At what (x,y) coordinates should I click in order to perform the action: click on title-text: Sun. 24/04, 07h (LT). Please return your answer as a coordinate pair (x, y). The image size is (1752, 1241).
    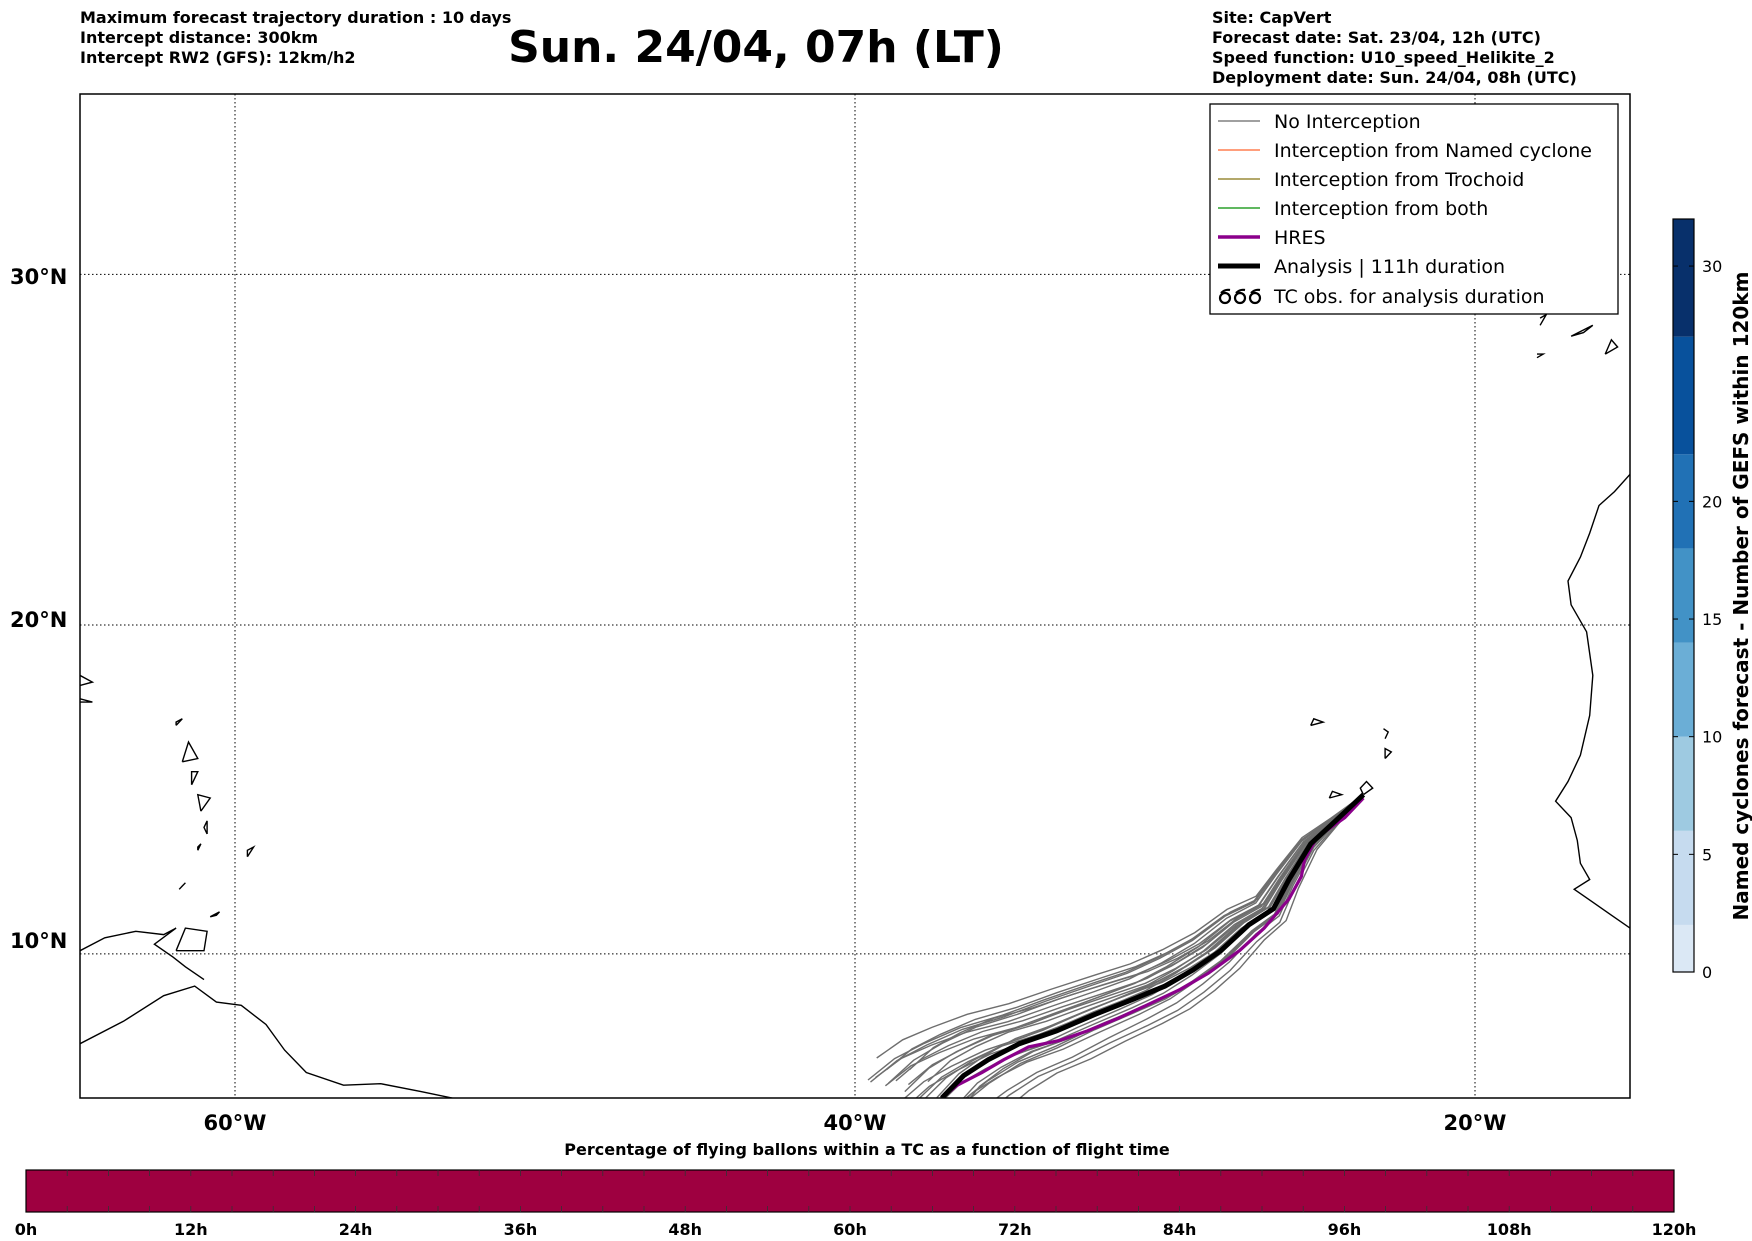
    Looking at the image, I should click on (756, 47).